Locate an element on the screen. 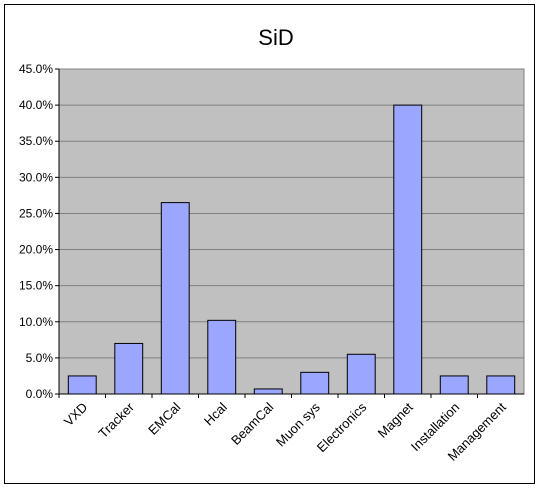 Image resolution: width=541 pixels, height=490 pixels. y-tick-label: 5.0% is located at coordinates (40, 358).